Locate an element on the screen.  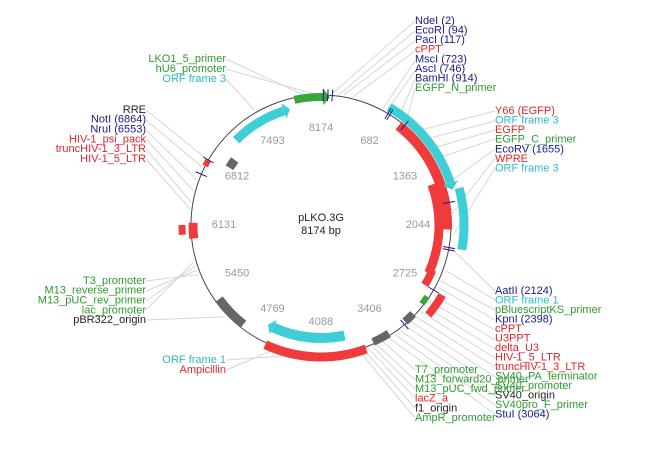
feature-label: truncHIV-1_3_LTR is located at coordinates (101, 149).